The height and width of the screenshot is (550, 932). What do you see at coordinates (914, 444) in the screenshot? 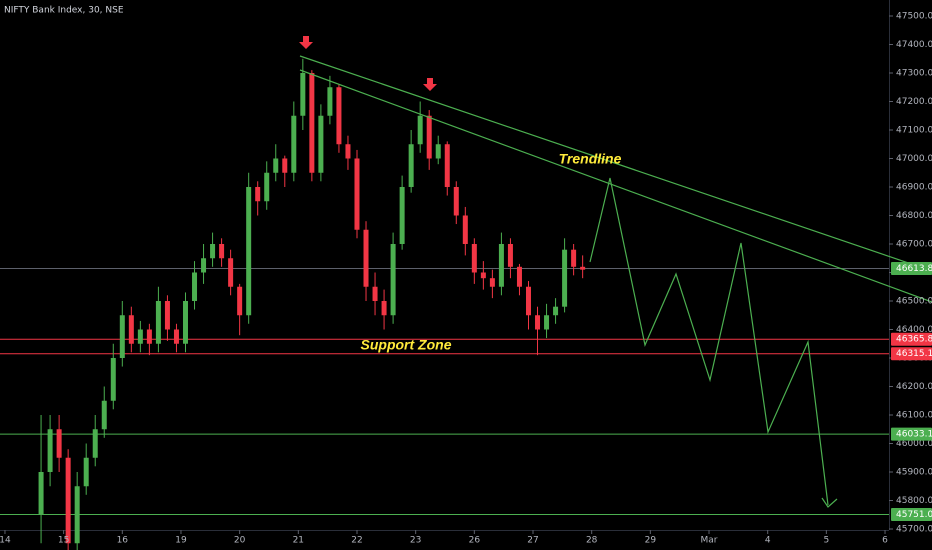
I see `y-tick-label: 46000.00` at bounding box center [914, 444].